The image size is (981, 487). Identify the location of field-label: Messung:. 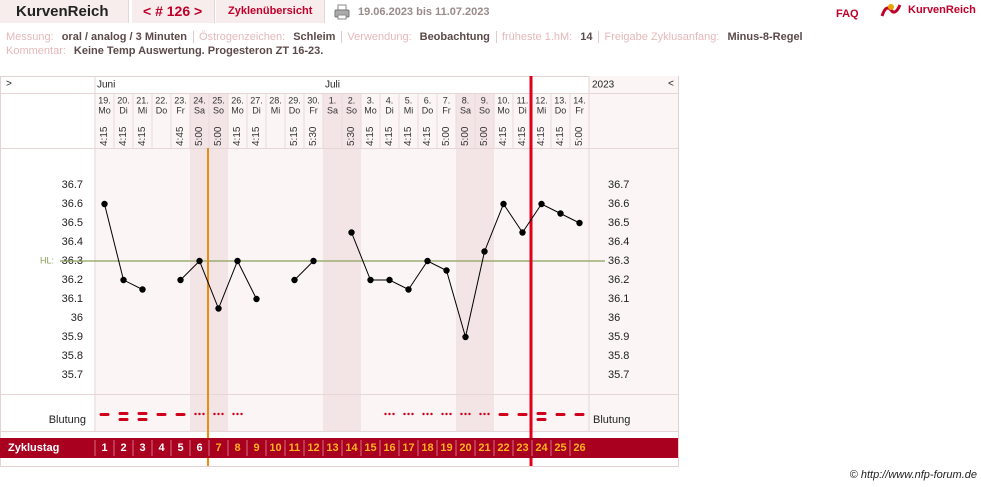
(30, 37).